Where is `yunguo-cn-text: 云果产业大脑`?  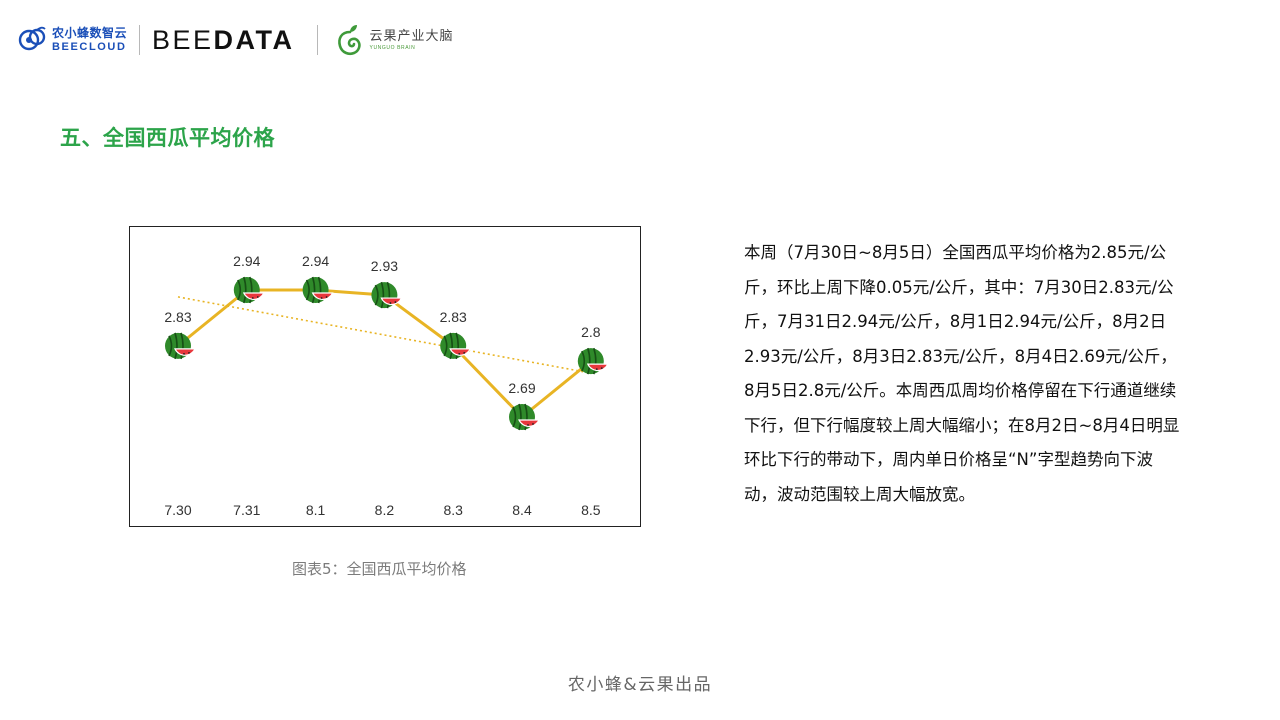 yunguo-cn-text: 云果产业大脑 is located at coordinates (411, 36).